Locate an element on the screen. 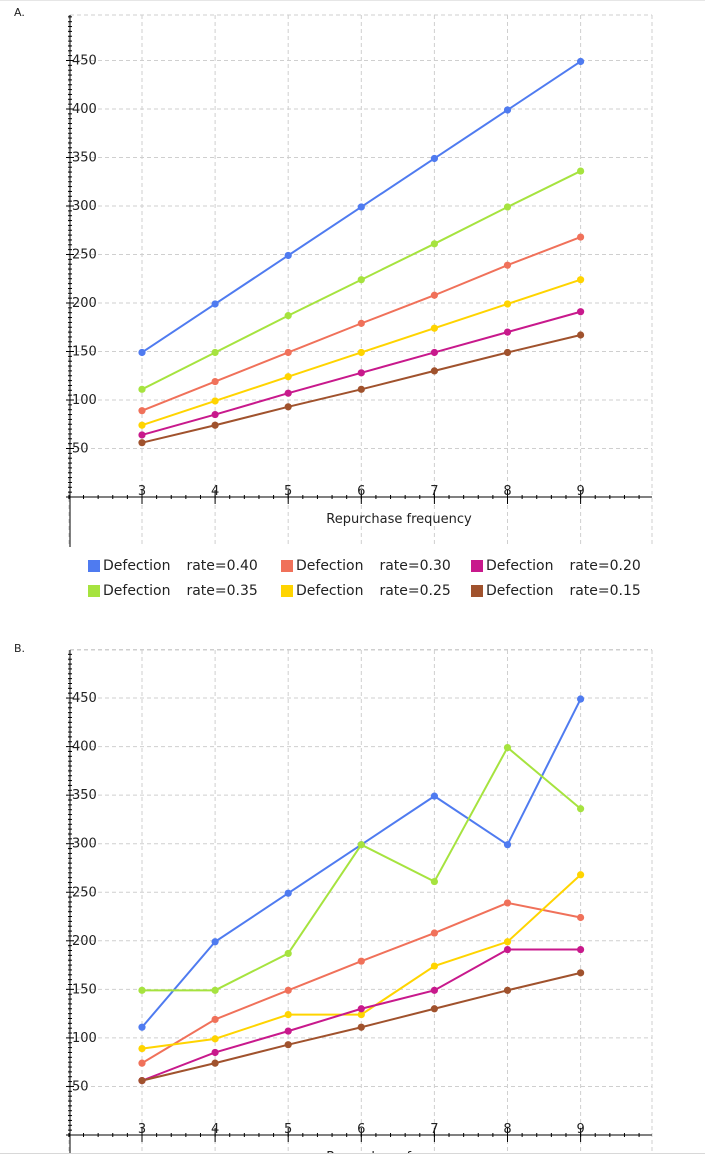 The height and width of the screenshot is (1158, 705). panel-label-a: A. is located at coordinates (19, 12).